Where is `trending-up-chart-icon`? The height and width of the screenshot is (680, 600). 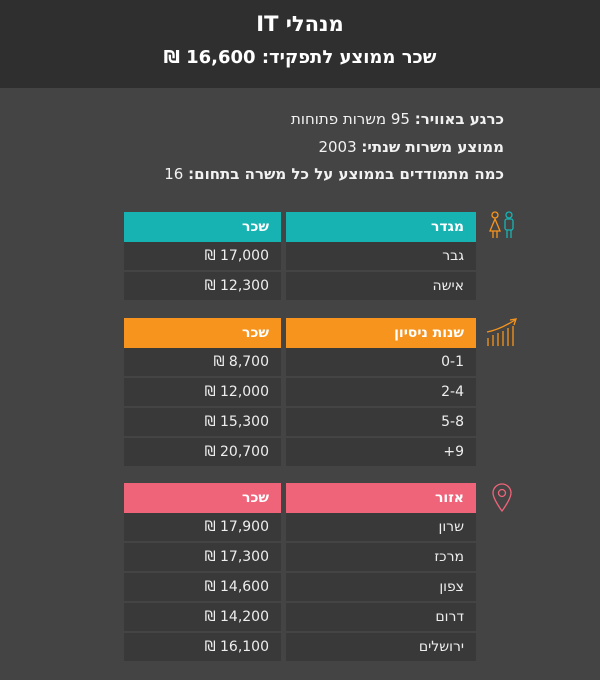 trending-up-chart-icon is located at coordinates (501, 332).